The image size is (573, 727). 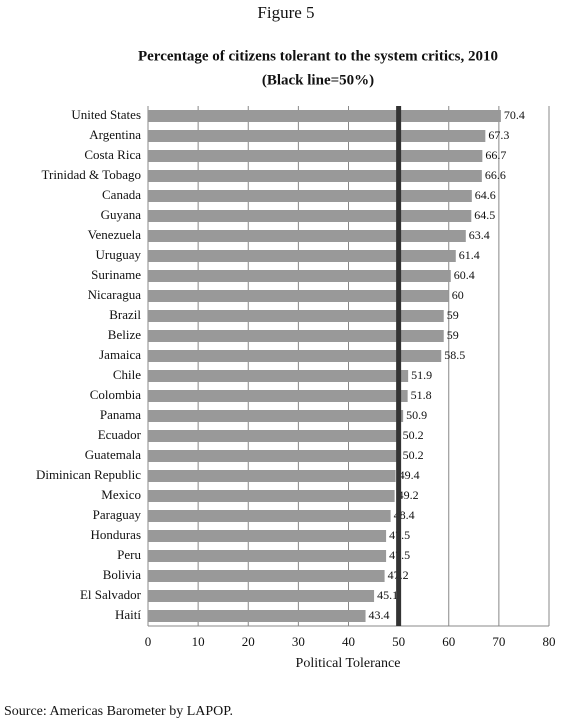 What do you see at coordinates (117, 514) in the screenshot?
I see `category-label: Paraguay` at bounding box center [117, 514].